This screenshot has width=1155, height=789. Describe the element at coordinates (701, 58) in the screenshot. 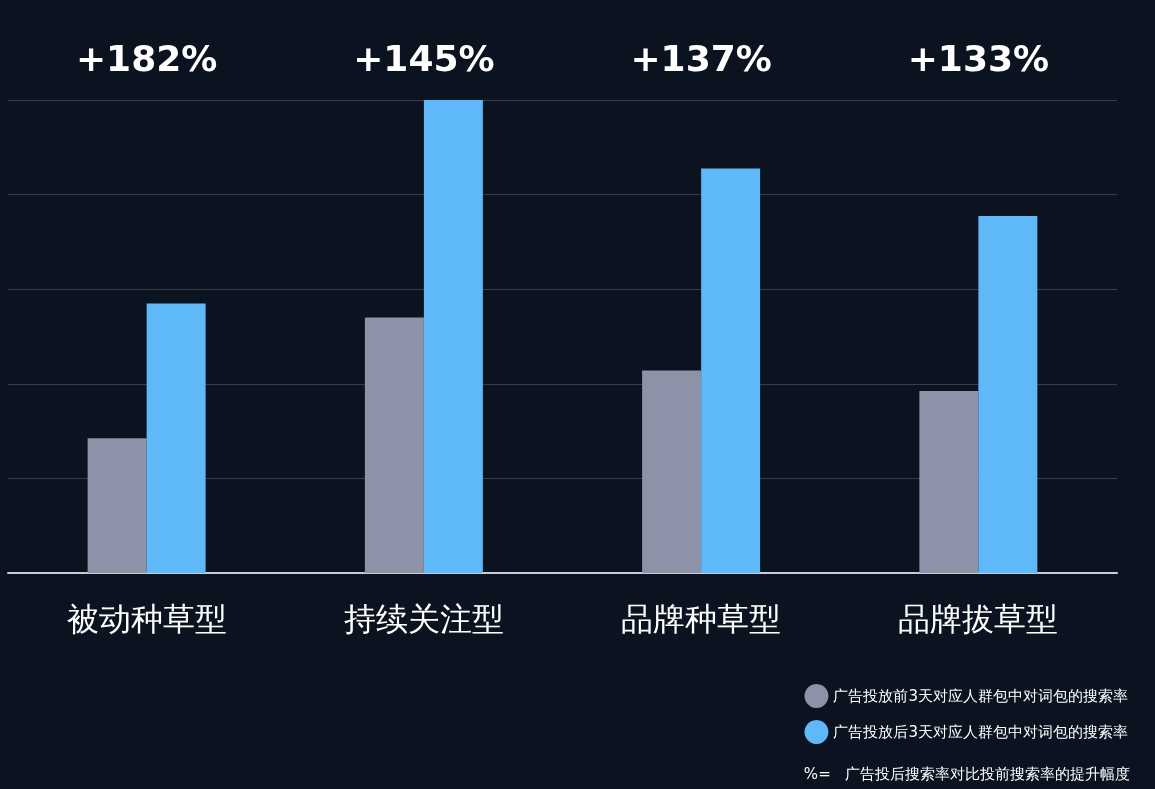

I see `text: +137%` at that location.